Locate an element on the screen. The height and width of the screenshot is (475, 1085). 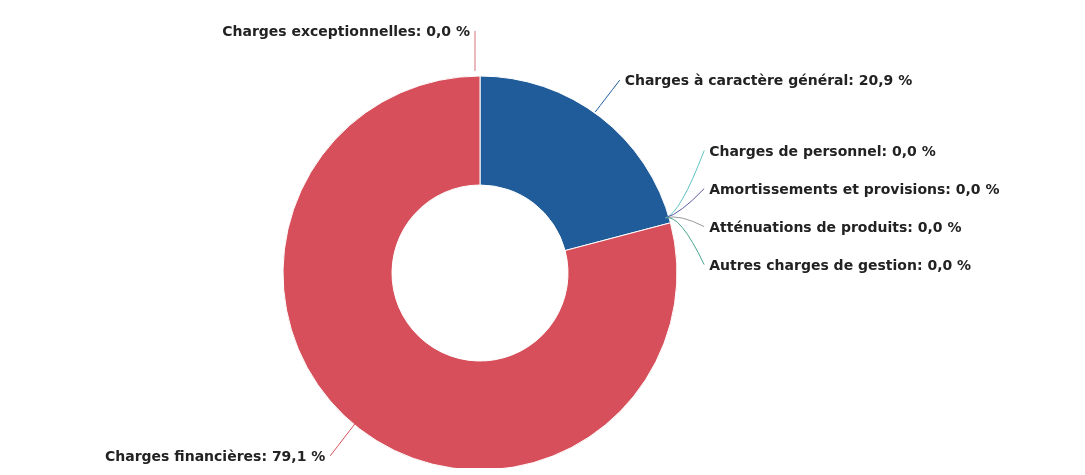
category-label: Charges de personnel is located at coordinates (795, 150).